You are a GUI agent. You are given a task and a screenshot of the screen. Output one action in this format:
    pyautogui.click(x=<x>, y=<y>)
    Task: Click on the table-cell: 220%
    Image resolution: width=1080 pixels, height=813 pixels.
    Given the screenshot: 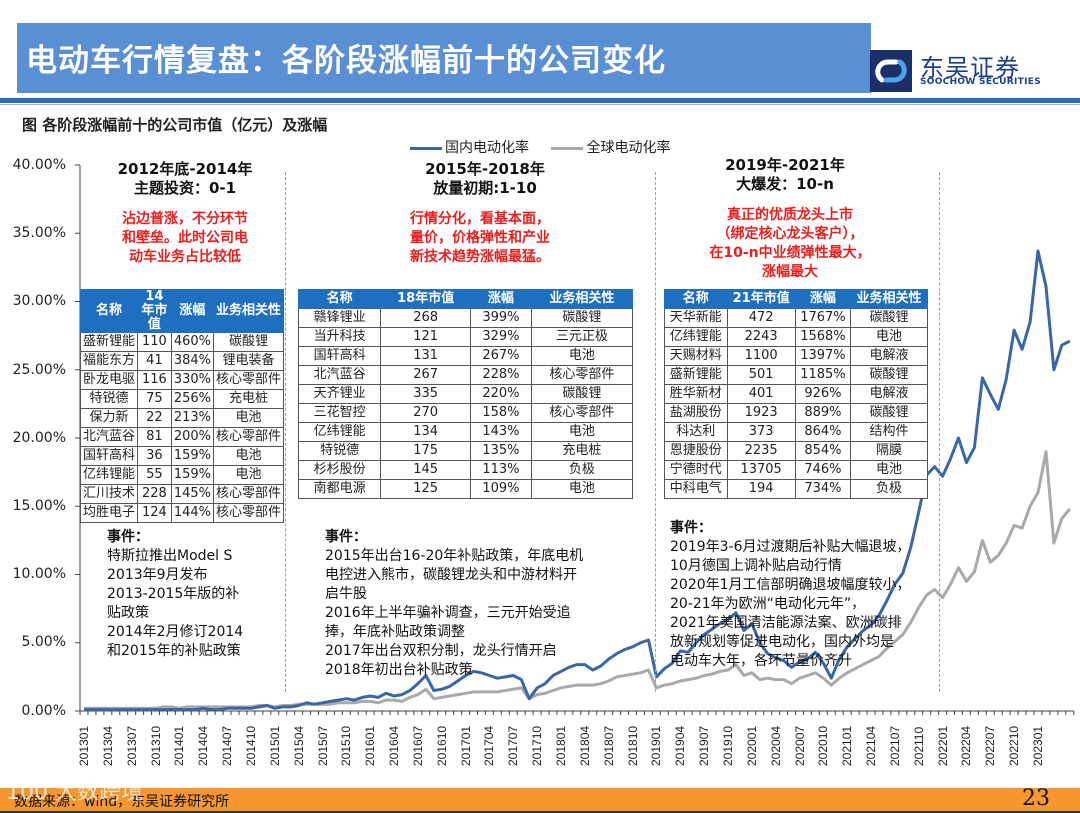 What is the action you would take?
    pyautogui.click(x=500, y=394)
    